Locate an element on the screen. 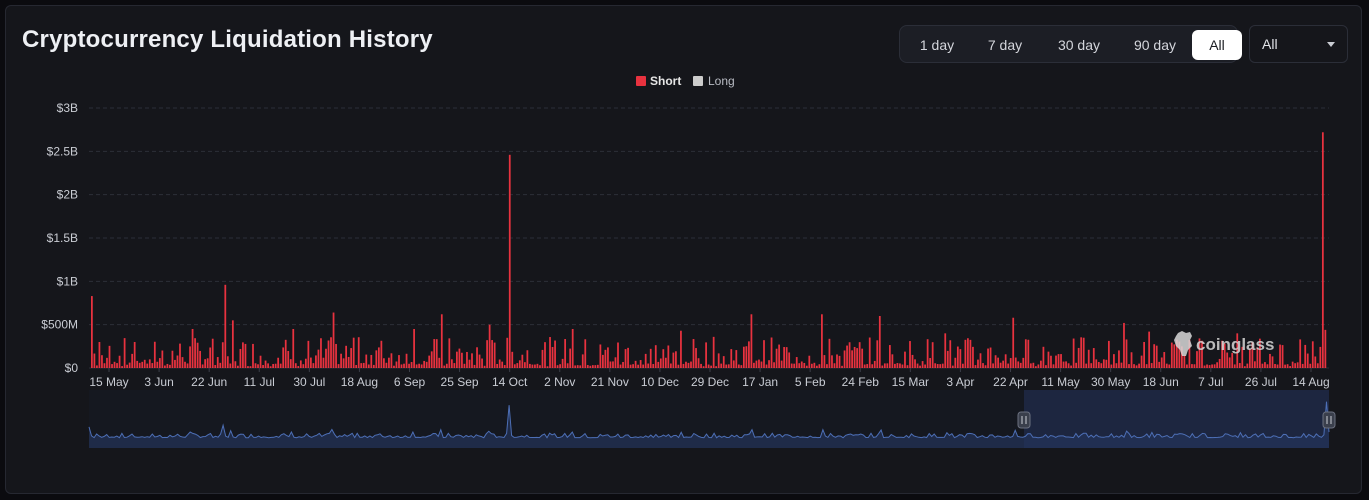 This screenshot has height=500, width=1369. range-30-day-button: 30 day is located at coordinates (1079, 45).